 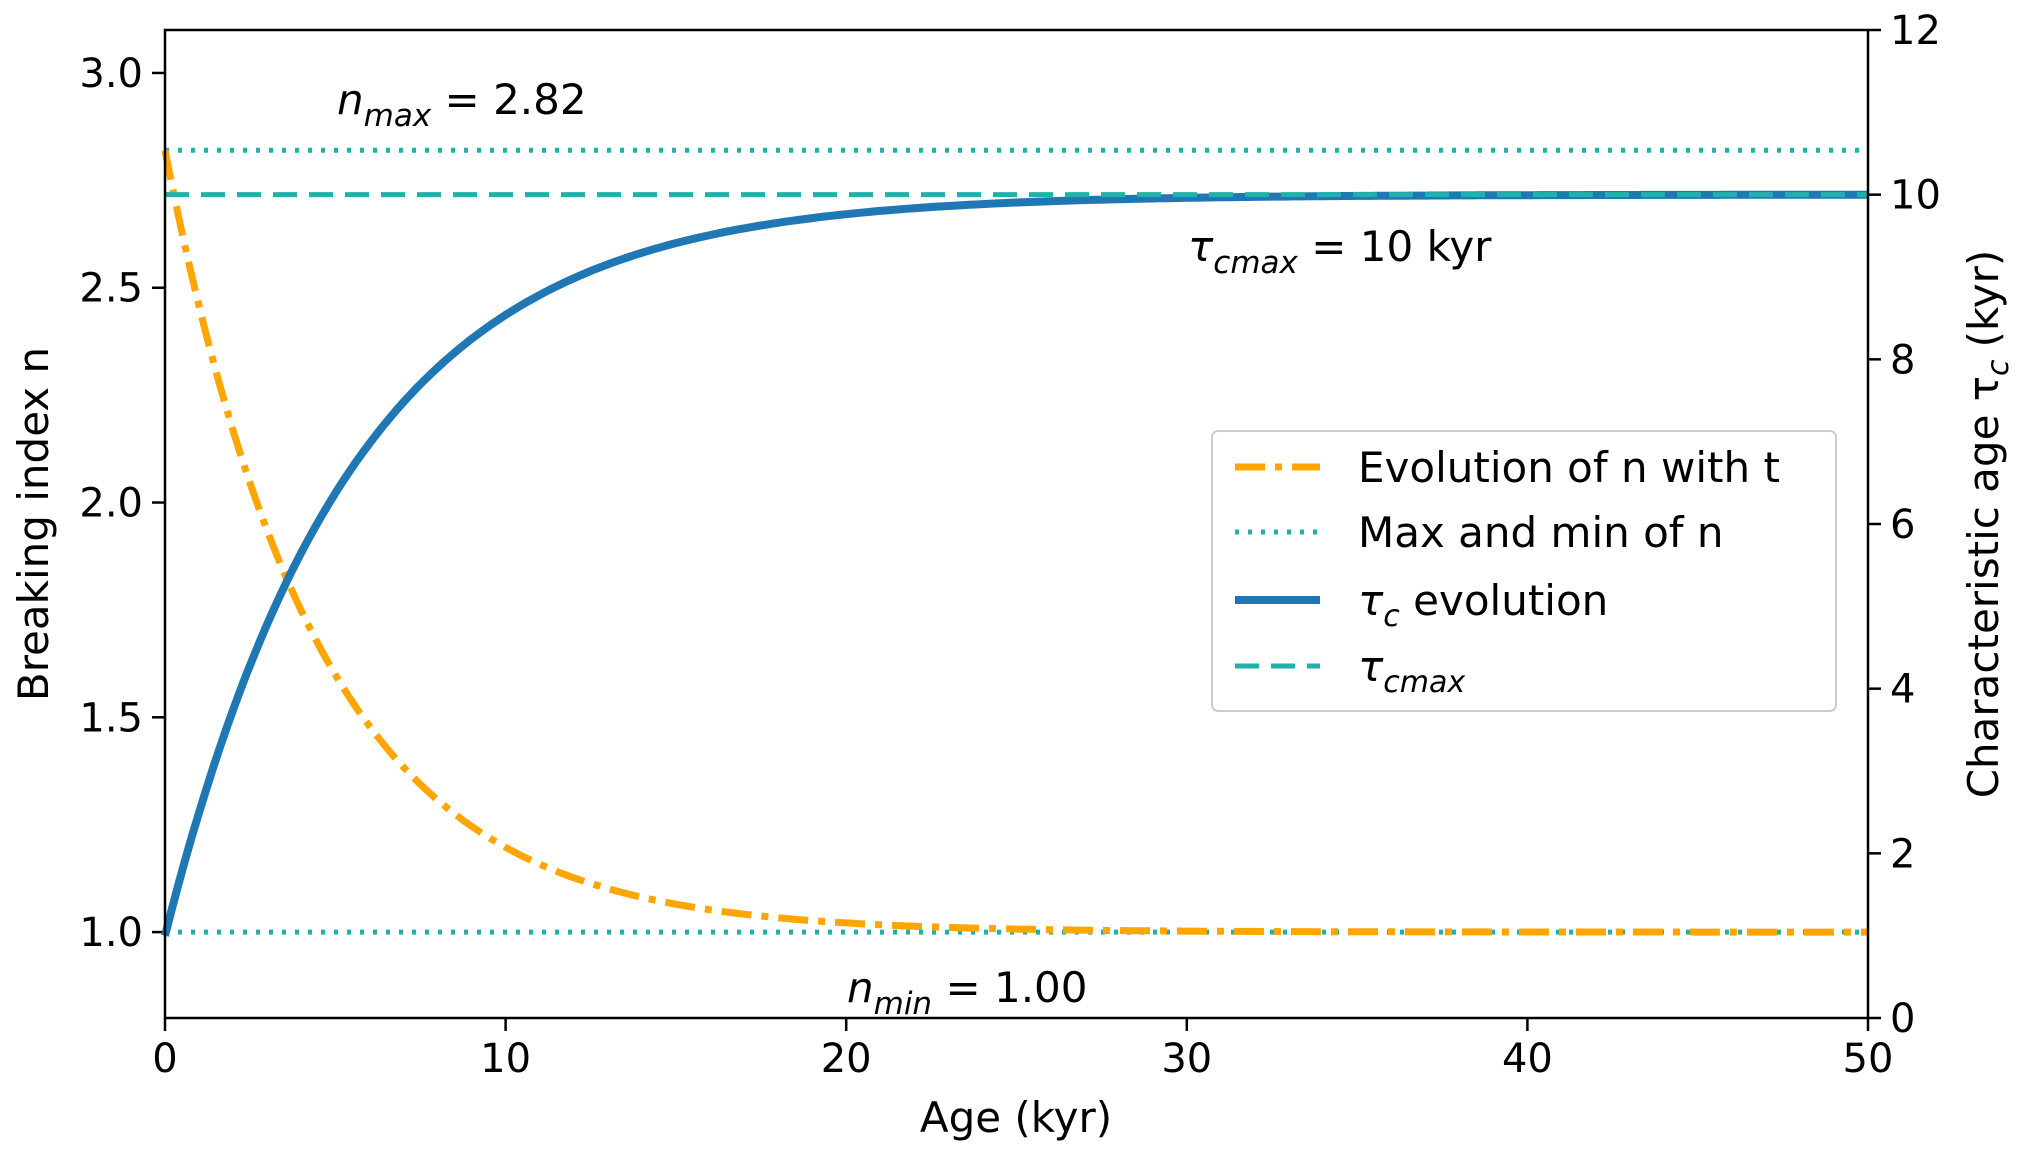 What do you see at coordinates (1541, 532) in the screenshot?
I see `legend-label-n-maxmin: Max and min of n` at bounding box center [1541, 532].